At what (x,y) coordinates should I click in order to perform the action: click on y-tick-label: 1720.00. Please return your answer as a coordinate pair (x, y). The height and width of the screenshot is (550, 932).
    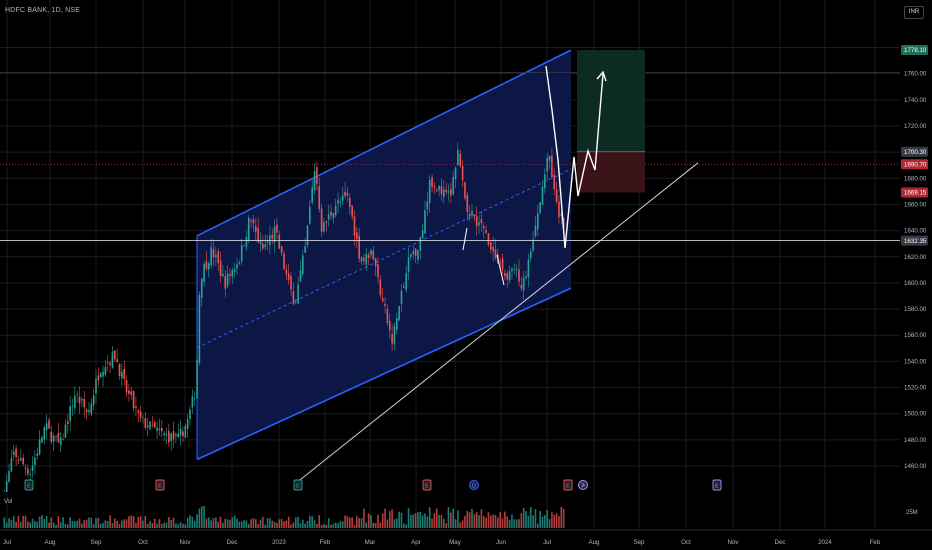
    Looking at the image, I should click on (915, 126).